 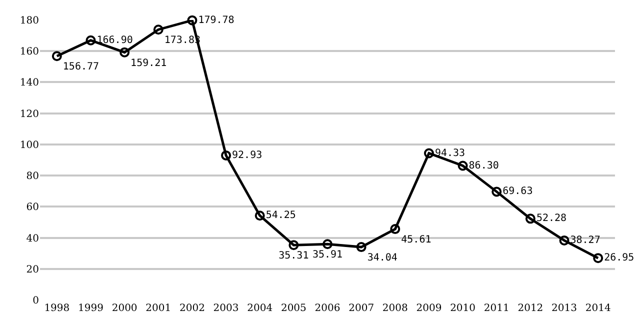 I want to click on data-label: 179.78, so click(x=216, y=20).